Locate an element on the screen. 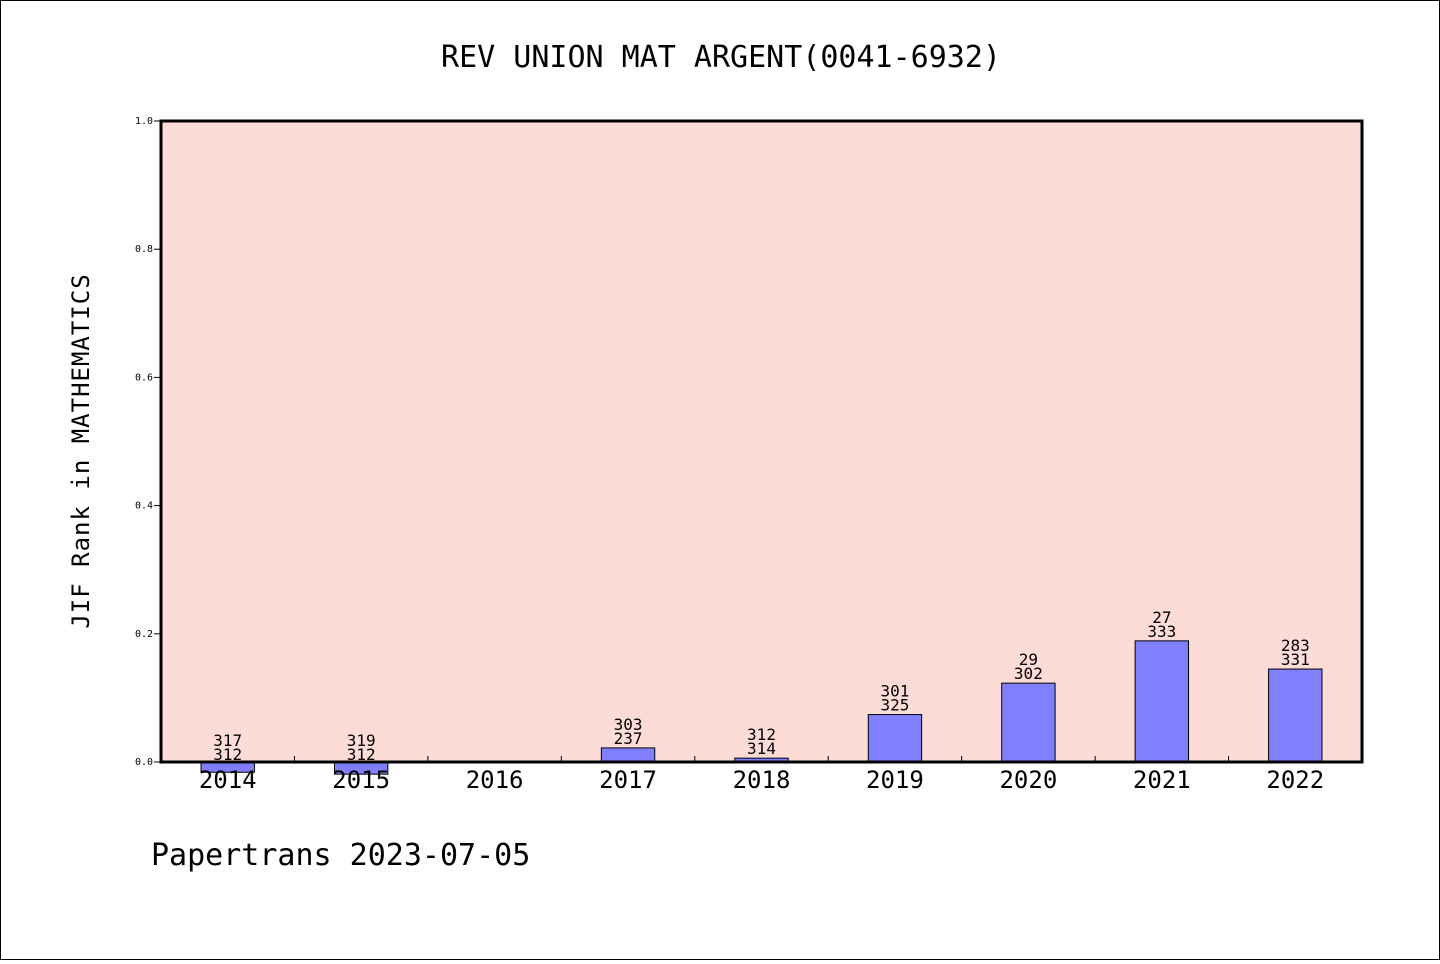 Image resolution: width=1440 pixels, height=964 pixels. data-label-2017-1: 303 is located at coordinates (628, 724).